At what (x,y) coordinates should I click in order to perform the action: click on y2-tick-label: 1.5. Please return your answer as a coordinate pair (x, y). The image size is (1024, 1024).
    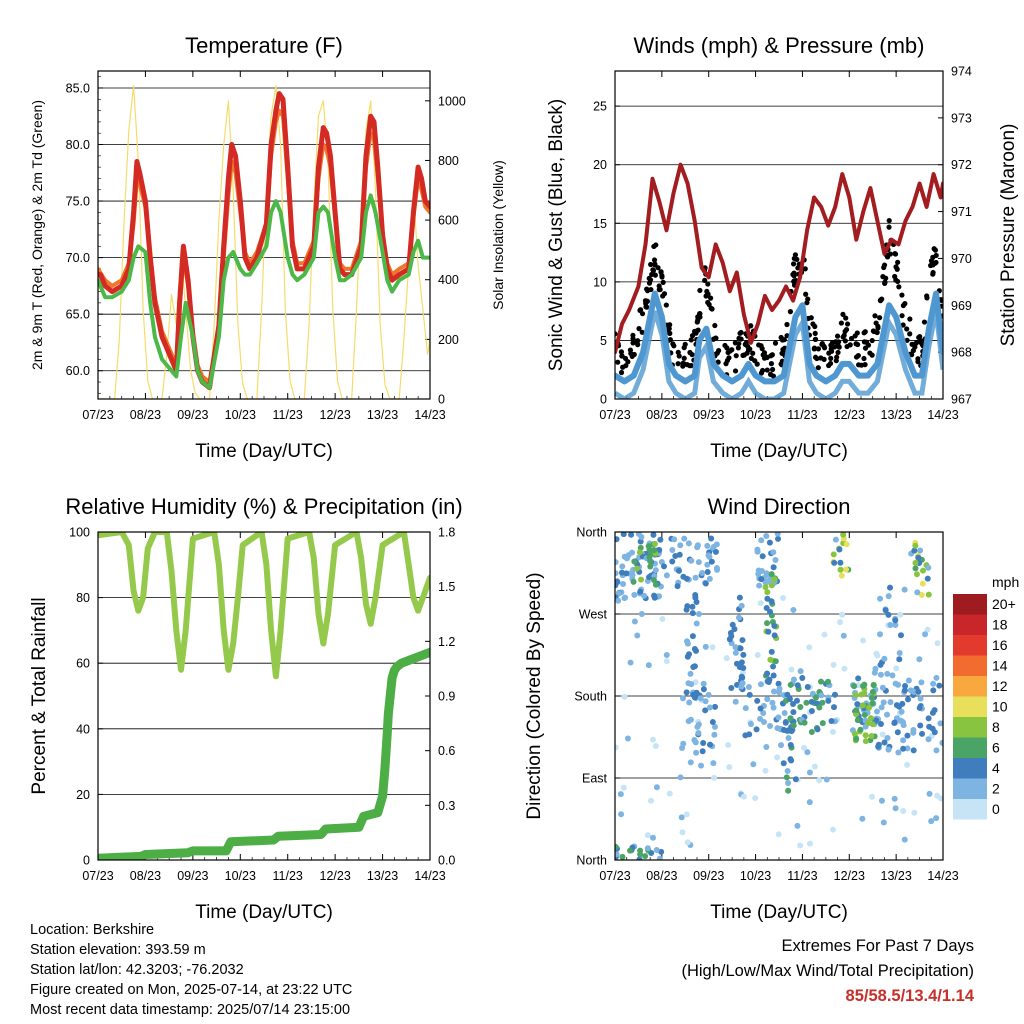
    Looking at the image, I should click on (446, 587).